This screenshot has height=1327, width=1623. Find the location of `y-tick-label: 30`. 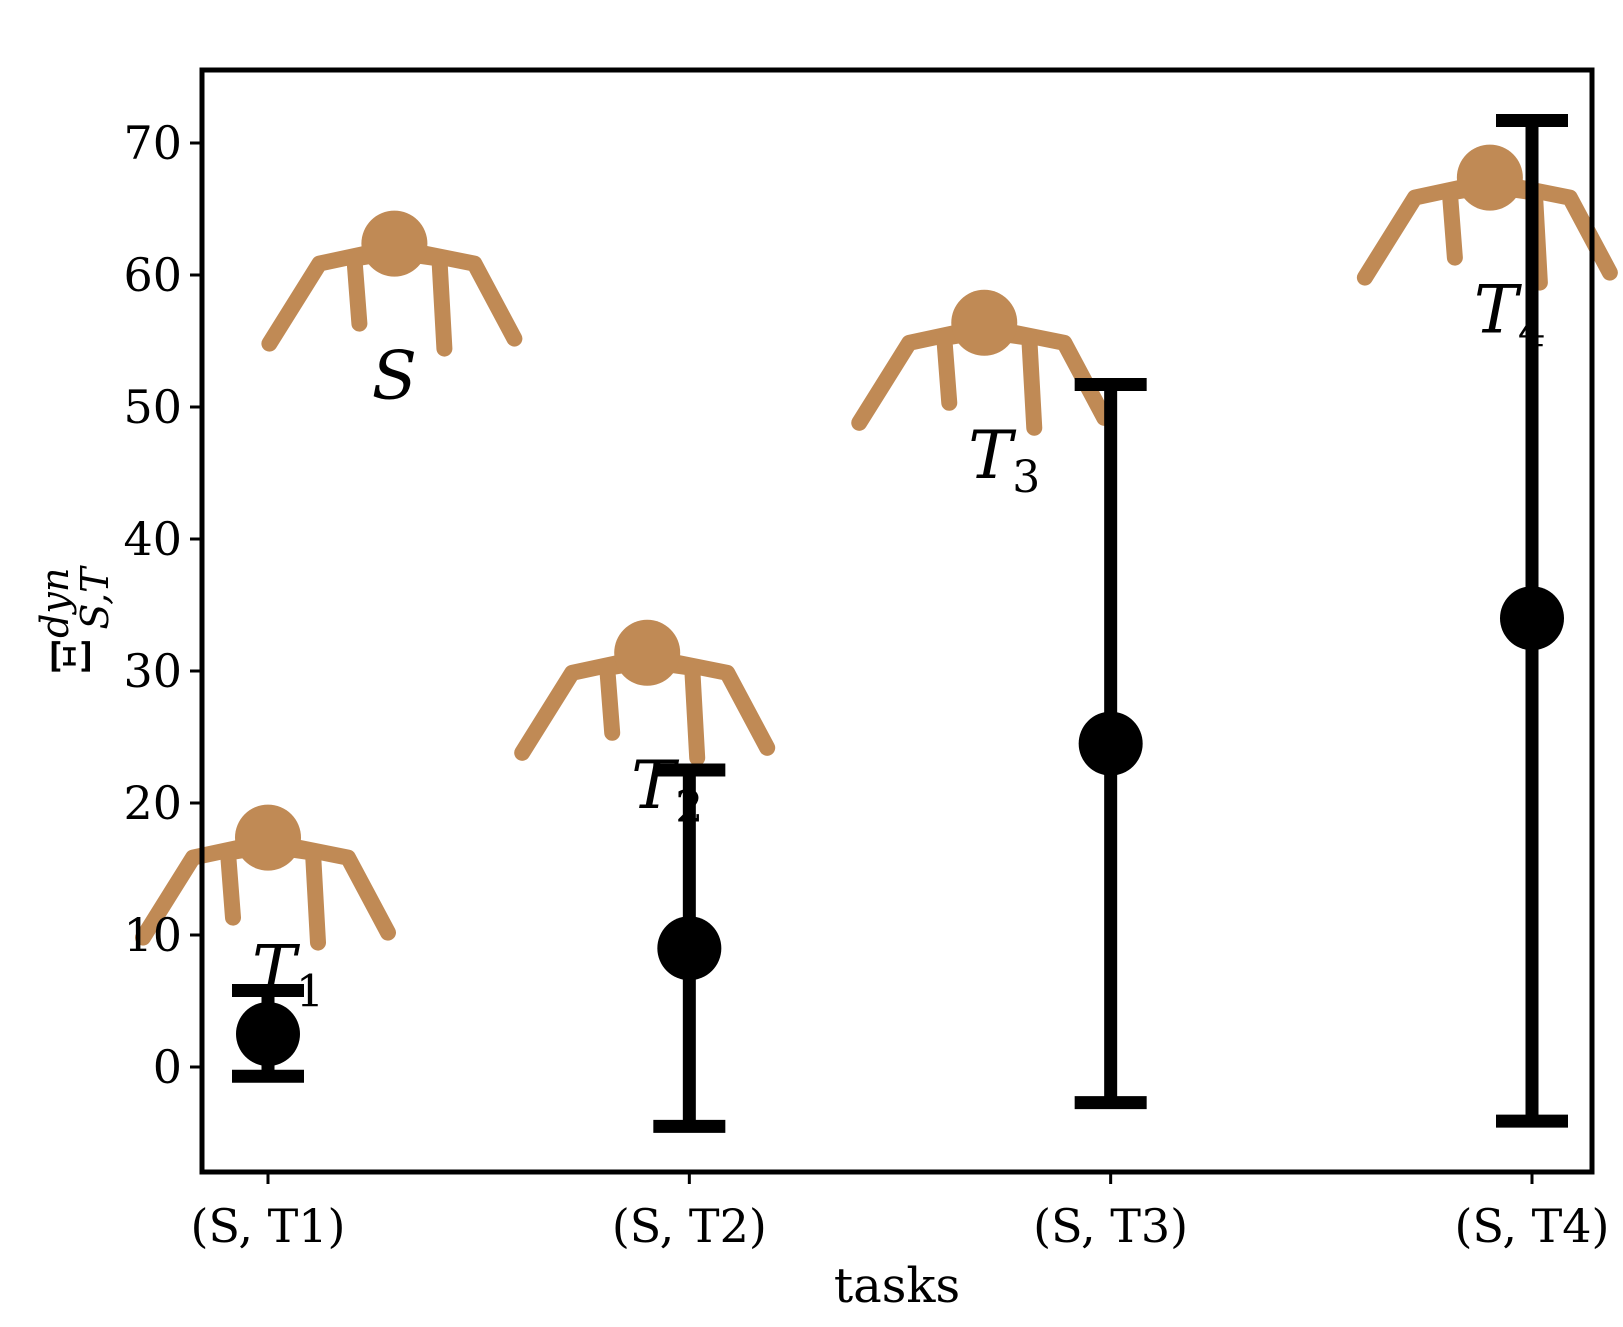

y-tick-label: 30 is located at coordinates (152, 671).